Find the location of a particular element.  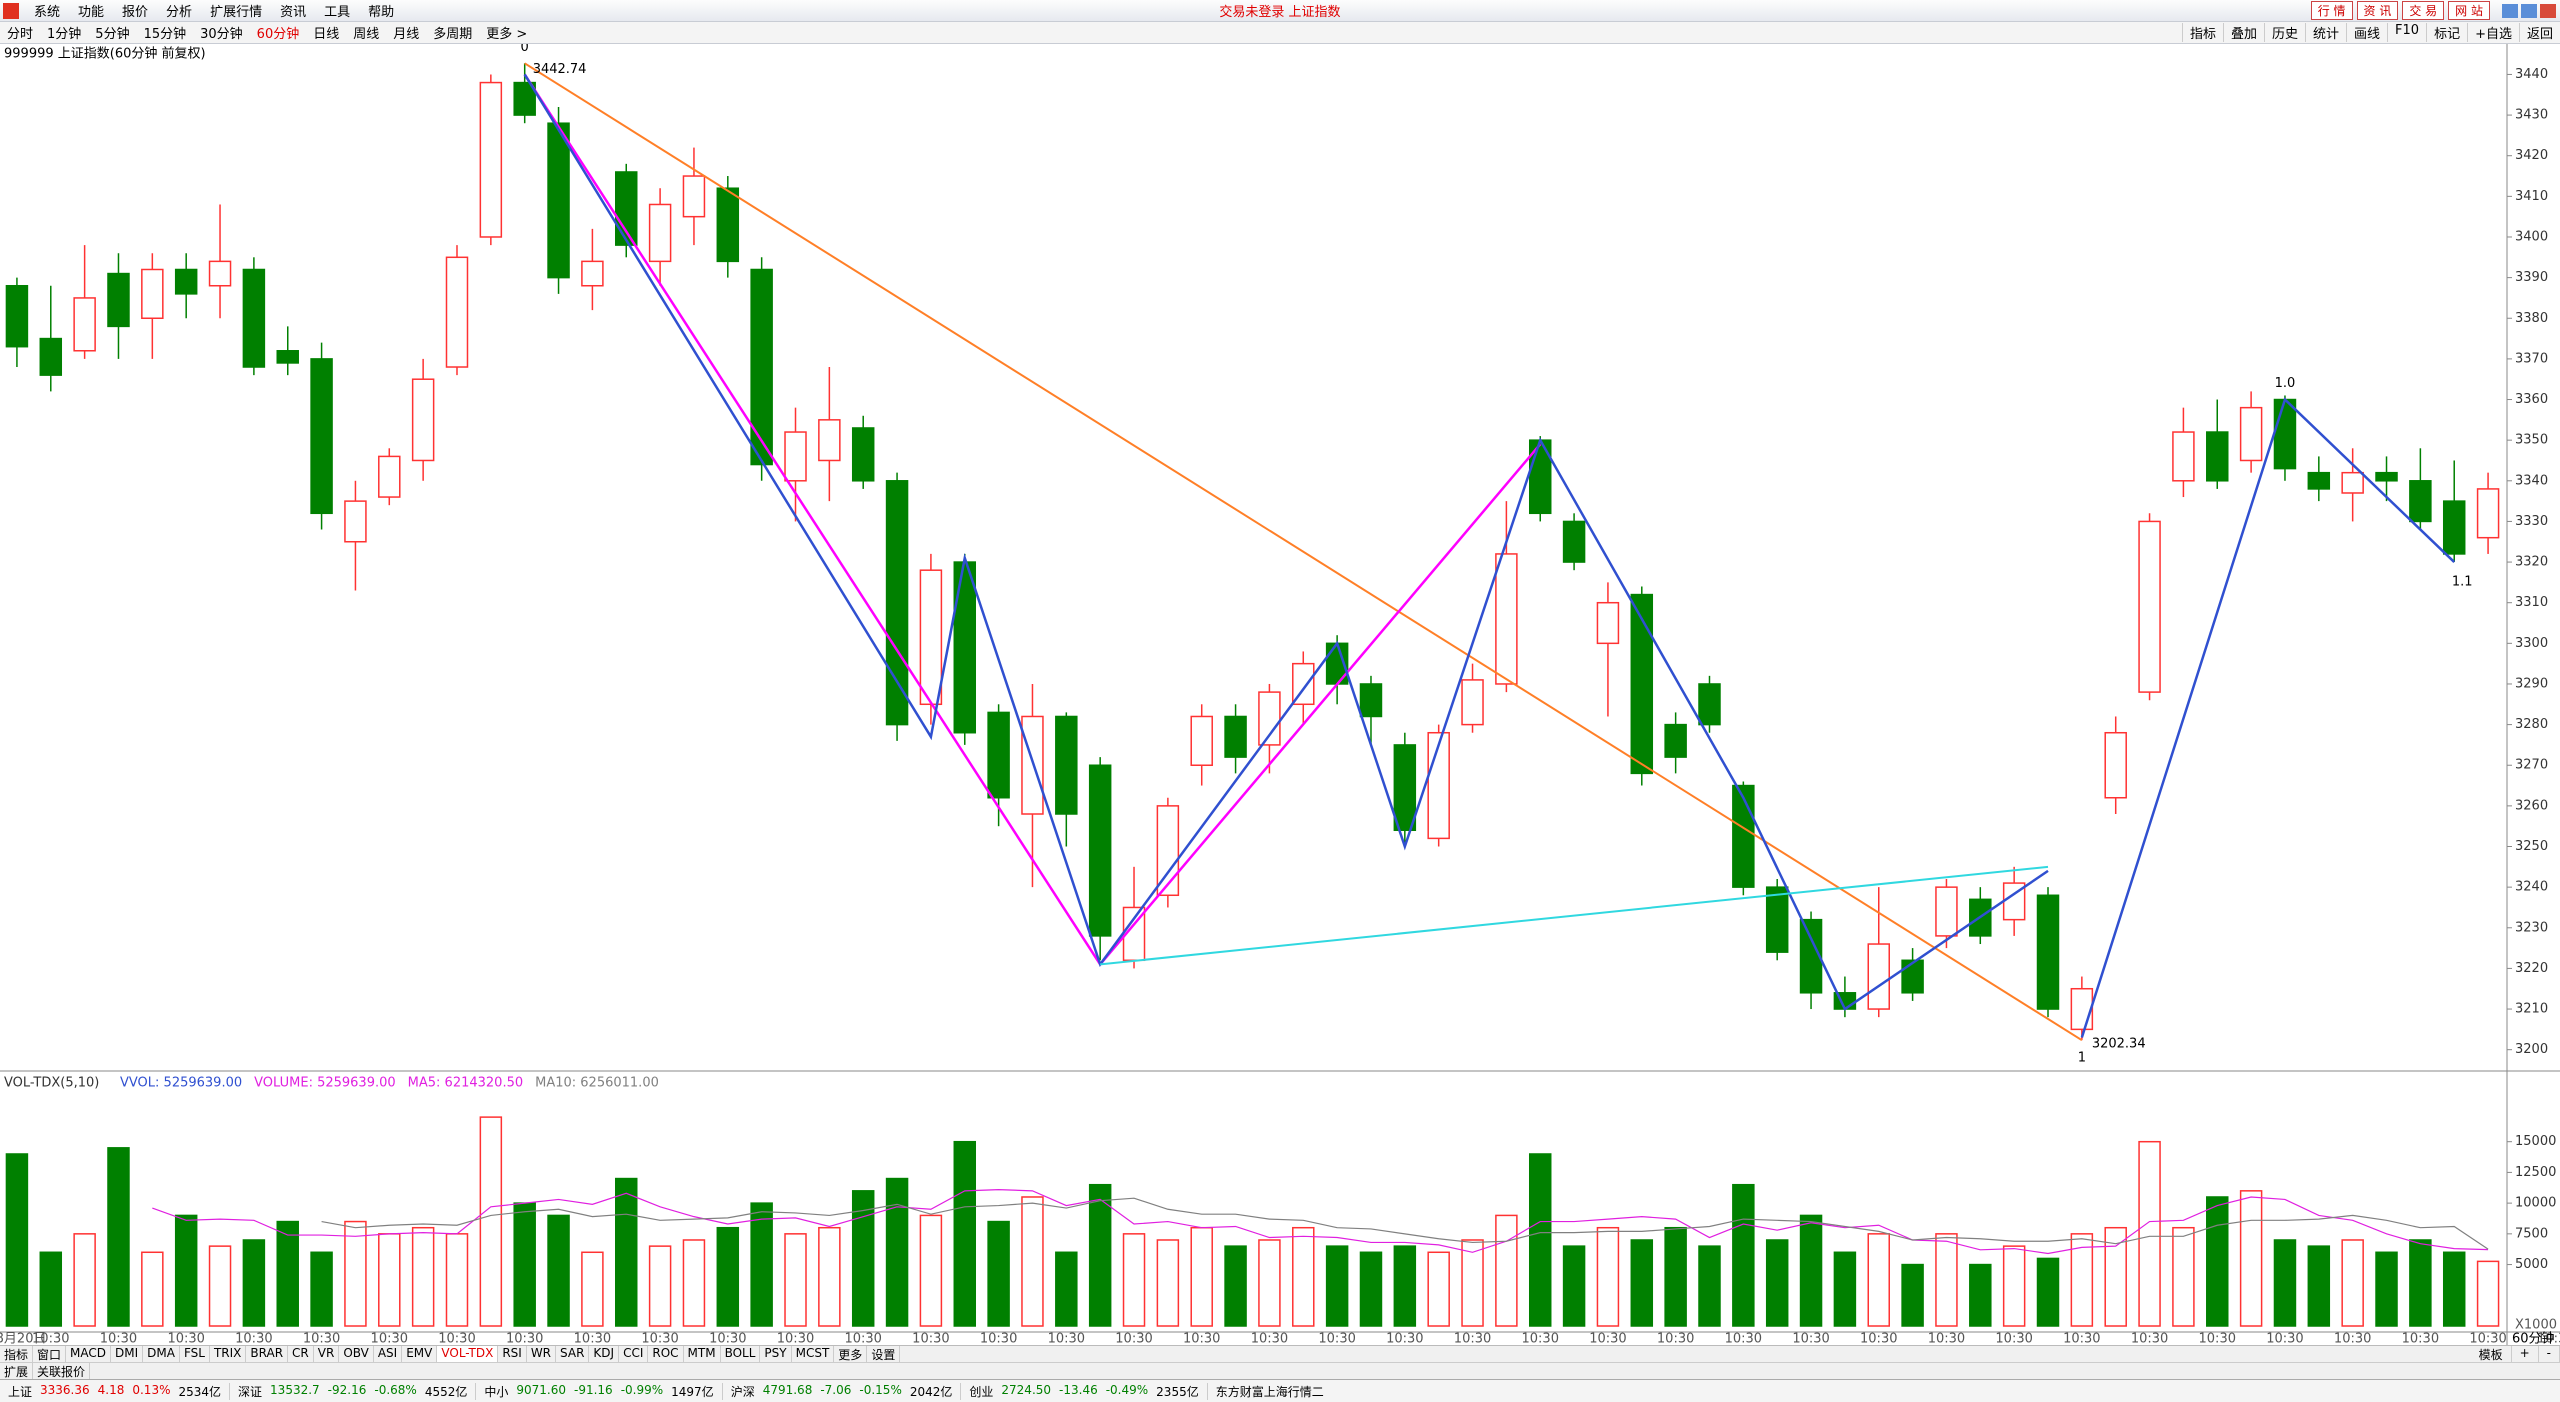

indicator-tab: VOL-TDX is located at coordinates (468, 1354).